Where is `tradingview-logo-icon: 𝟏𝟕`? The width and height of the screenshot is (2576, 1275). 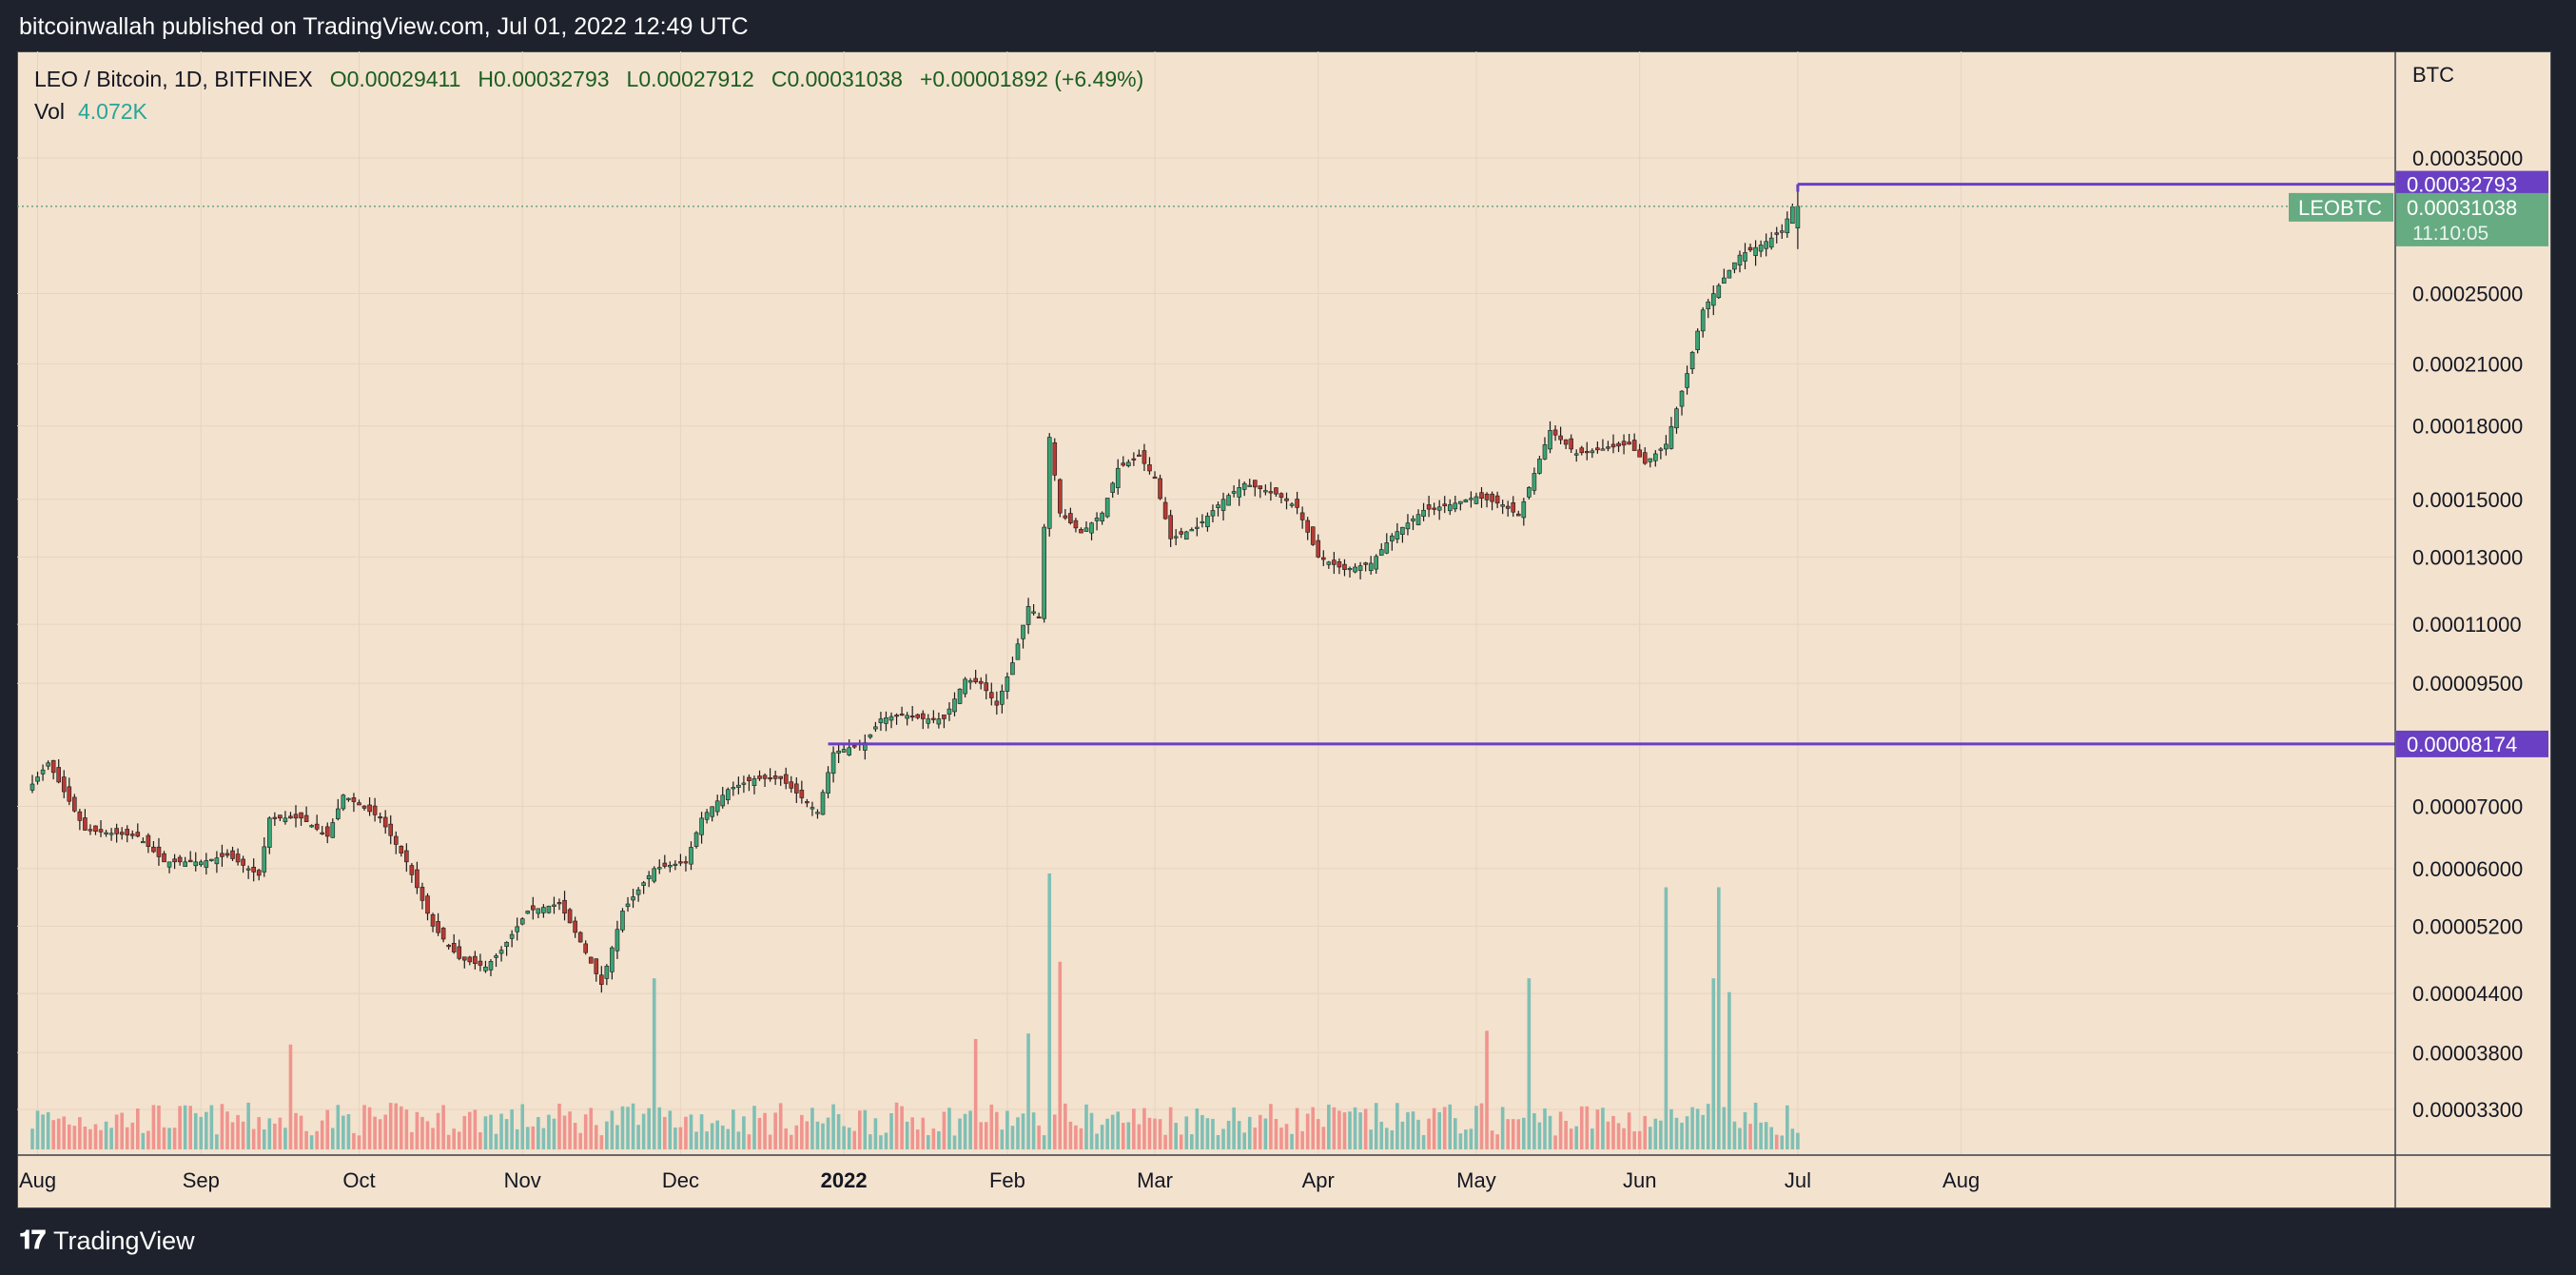
tradingview-logo-icon: 𝟏𝟕 is located at coordinates (33, 1240).